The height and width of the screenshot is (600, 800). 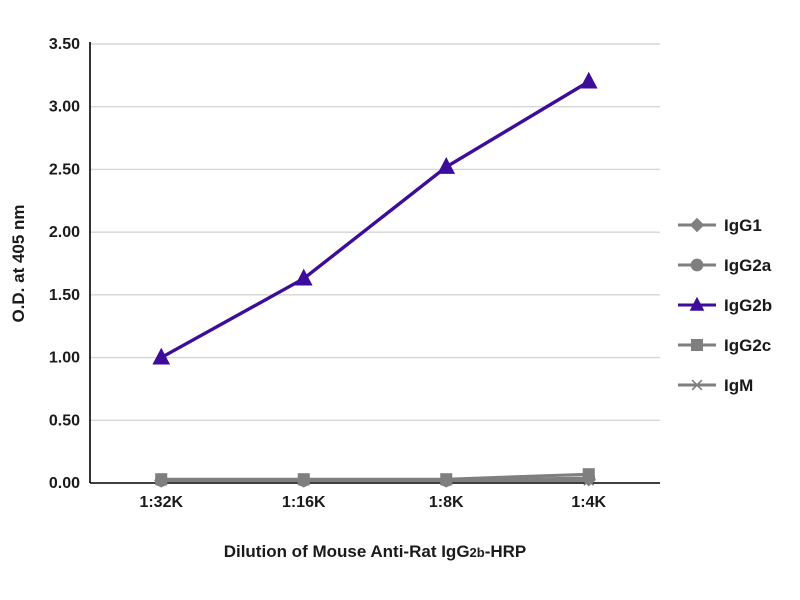 I want to click on y-tick-label: 2.00, so click(x=64, y=232).